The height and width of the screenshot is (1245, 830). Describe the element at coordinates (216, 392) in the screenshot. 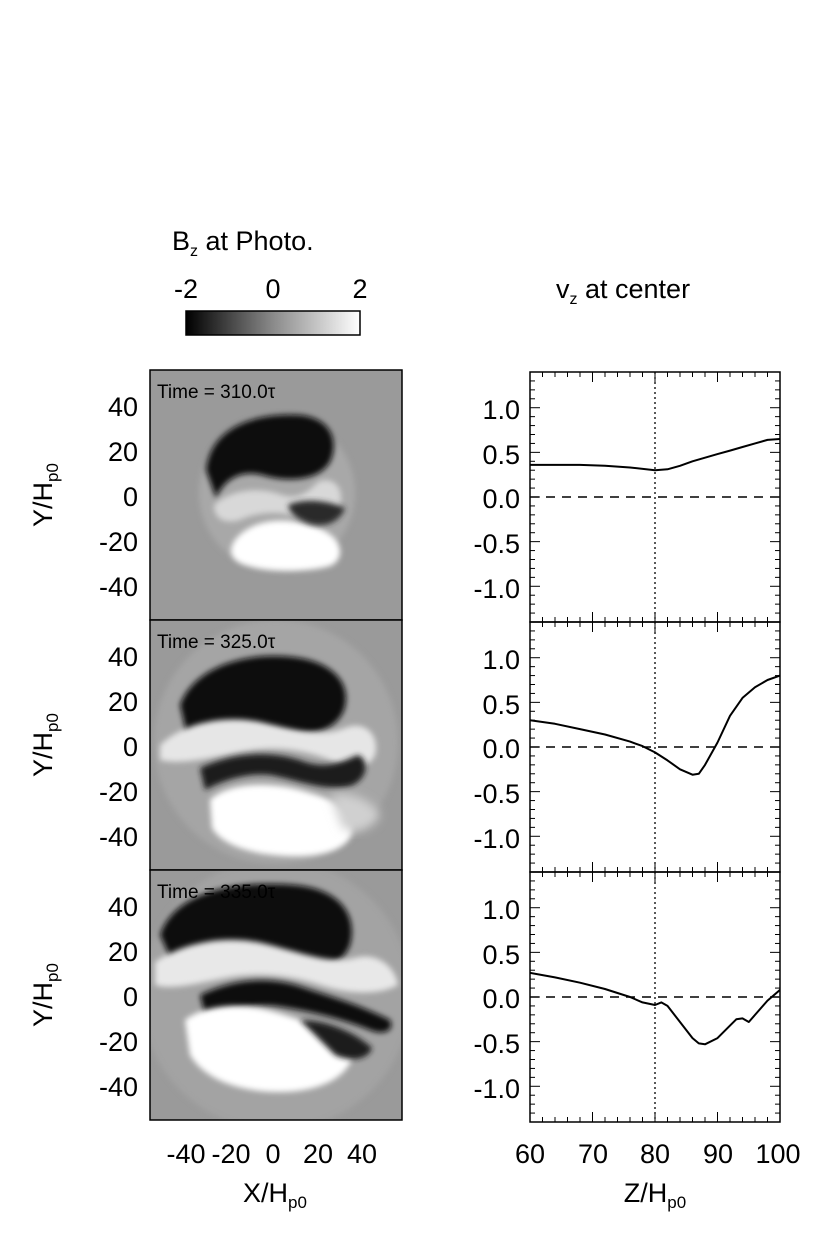

I see `time-annotation: Time = 310.0τ` at that location.